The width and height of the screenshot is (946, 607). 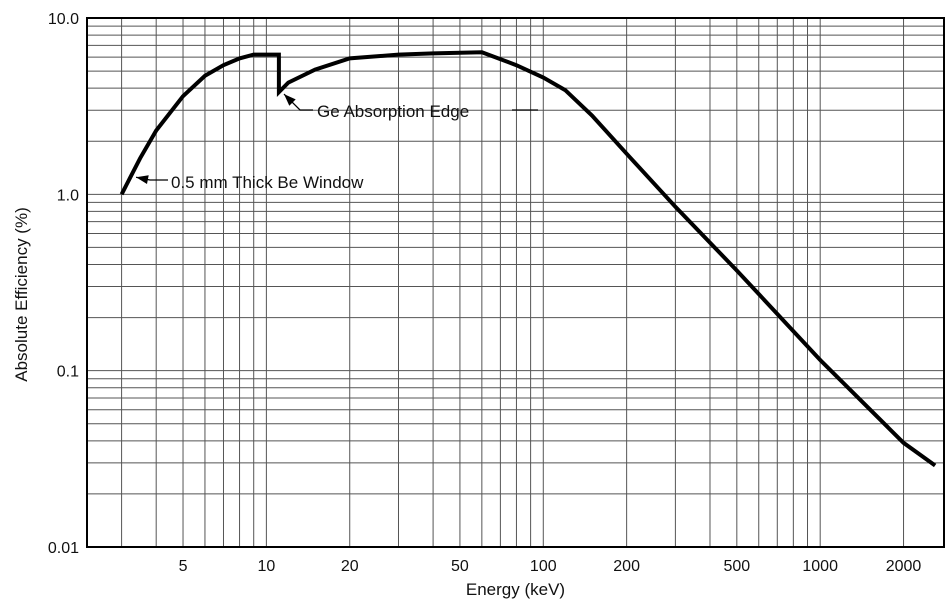 I want to click on x-tick-label: 1000, so click(x=820, y=566).